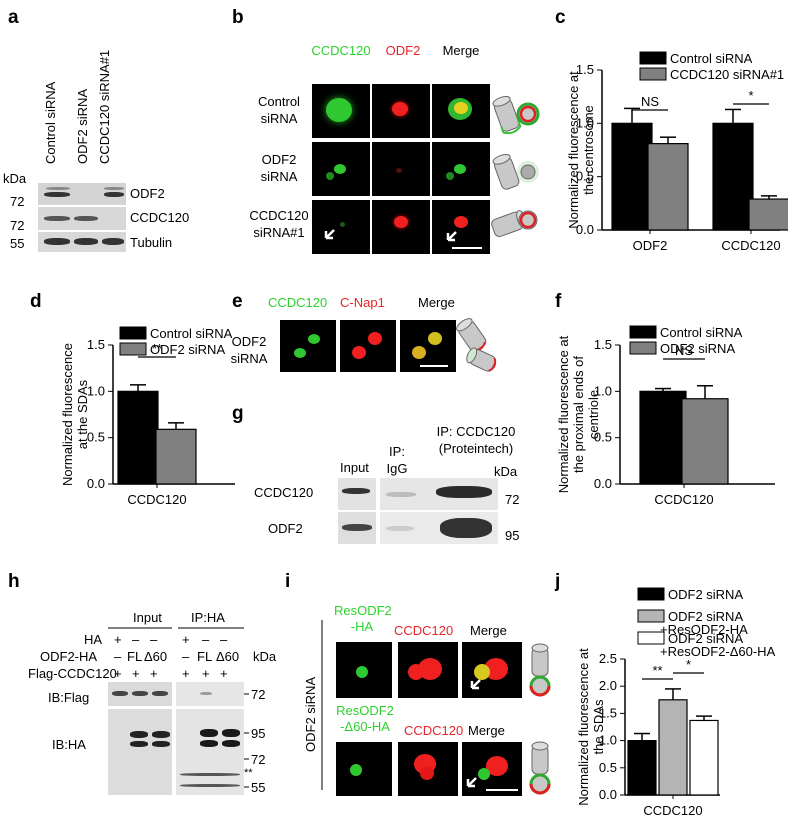  I want to click on y-tick-label: 0.5, so click(96, 437).